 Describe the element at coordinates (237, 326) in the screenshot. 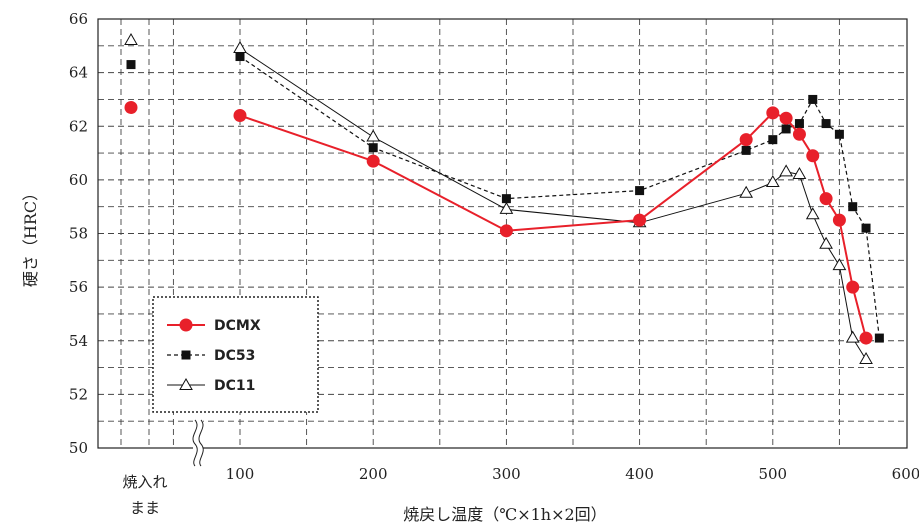

I see `legend-label-dcmx: DCMX` at that location.